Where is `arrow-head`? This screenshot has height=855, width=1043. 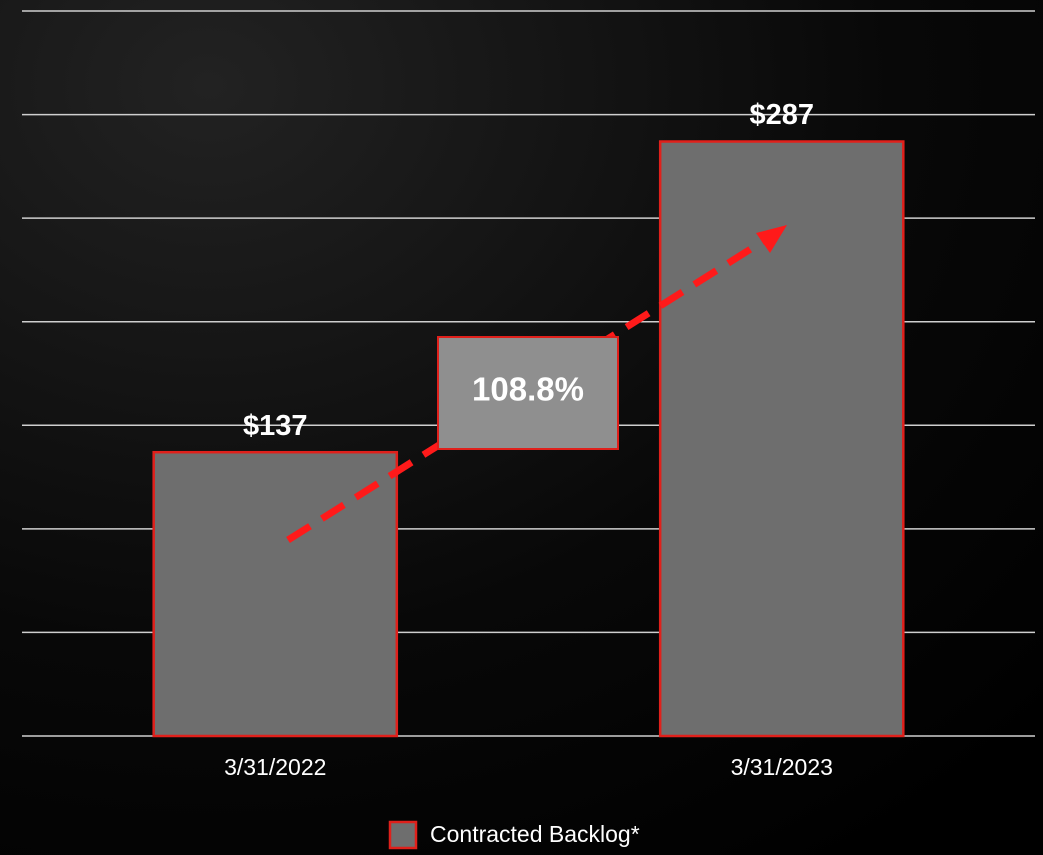
arrow-head is located at coordinates (771, 239).